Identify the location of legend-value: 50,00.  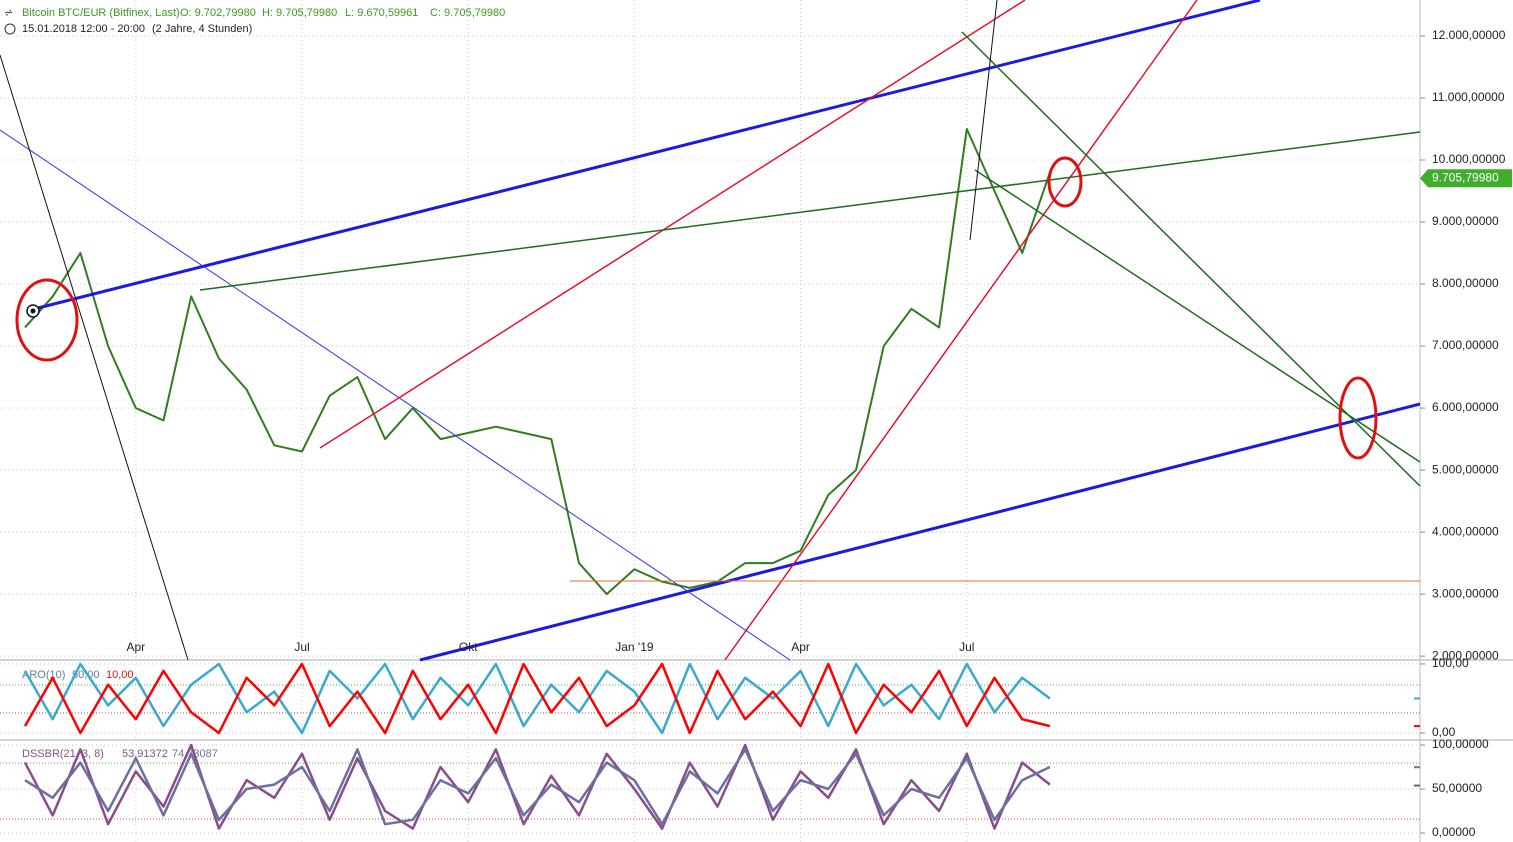
(86, 675).